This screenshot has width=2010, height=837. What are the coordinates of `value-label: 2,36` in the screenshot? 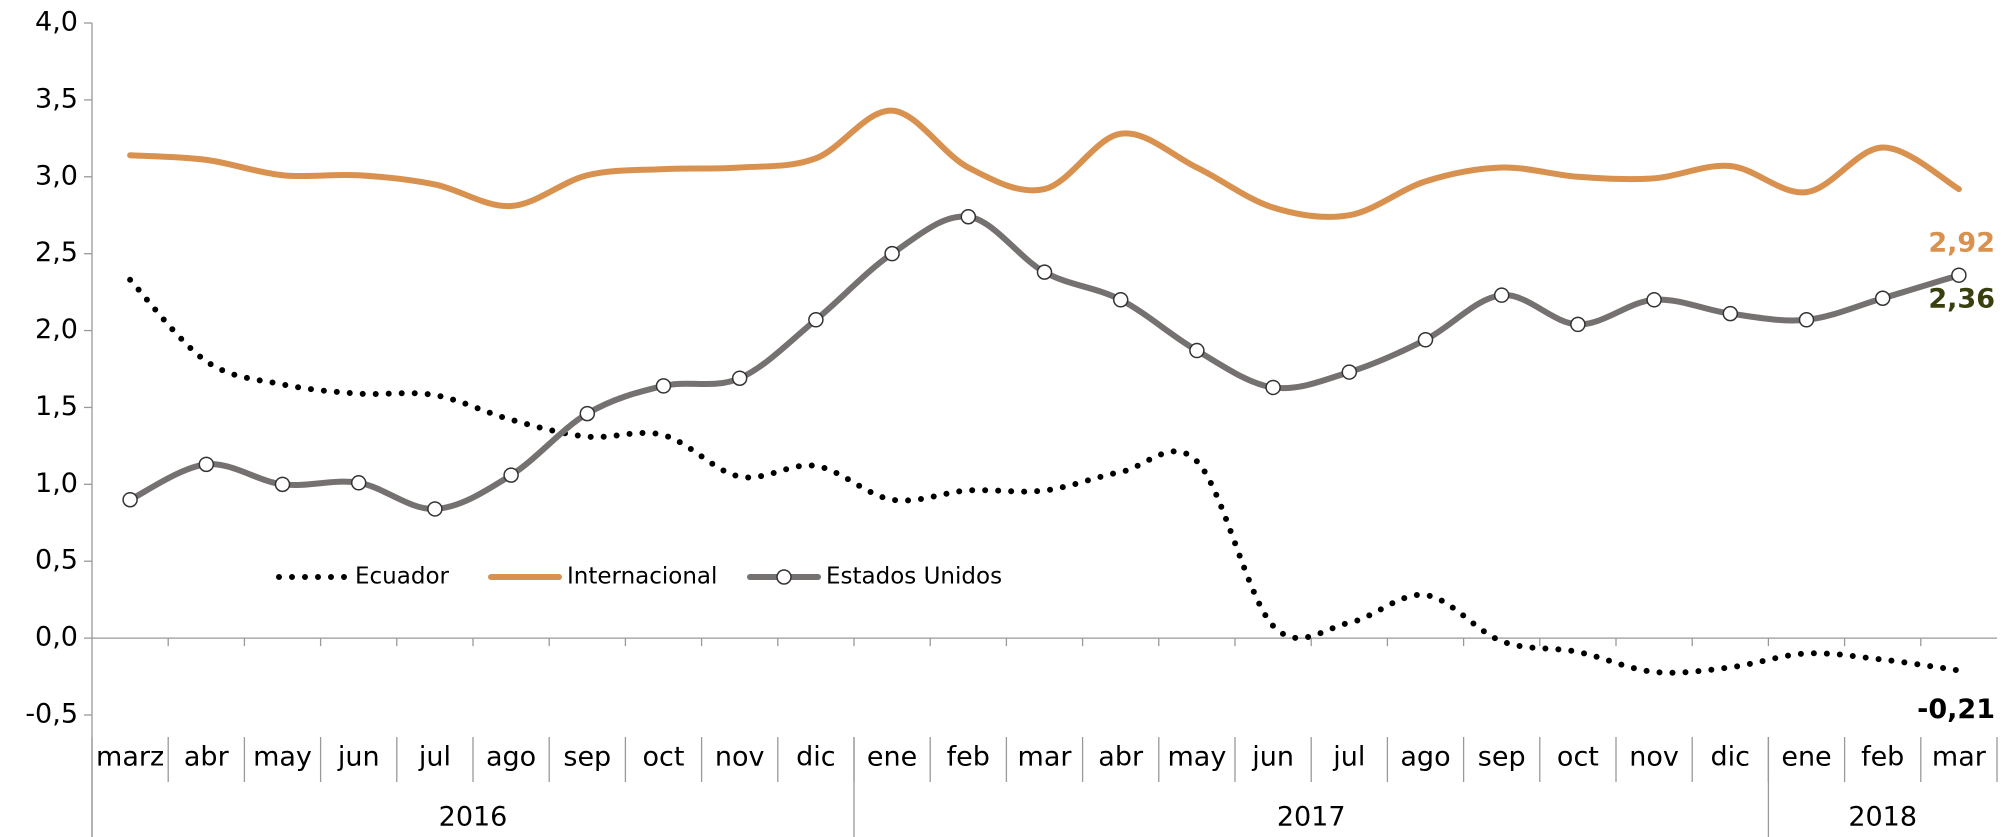 It's located at (1961, 299).